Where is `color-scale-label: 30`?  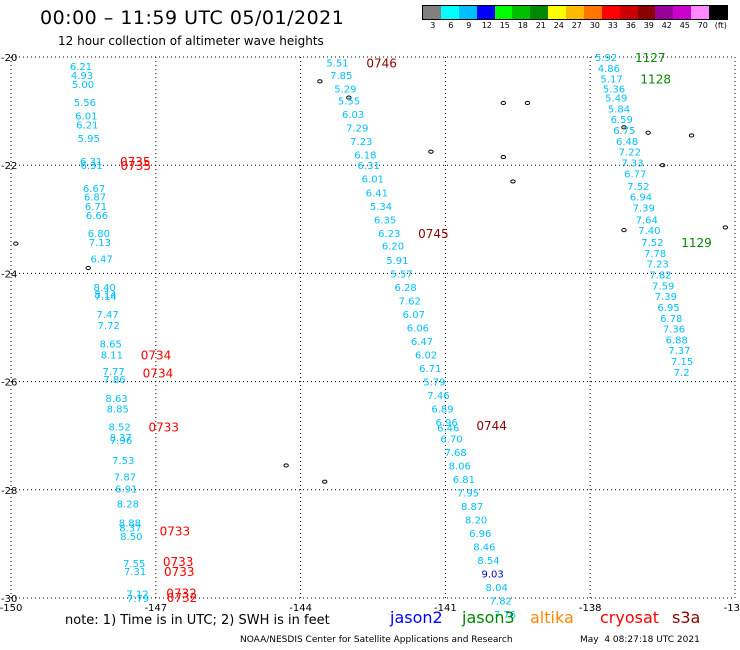 color-scale-label: 30 is located at coordinates (594, 25).